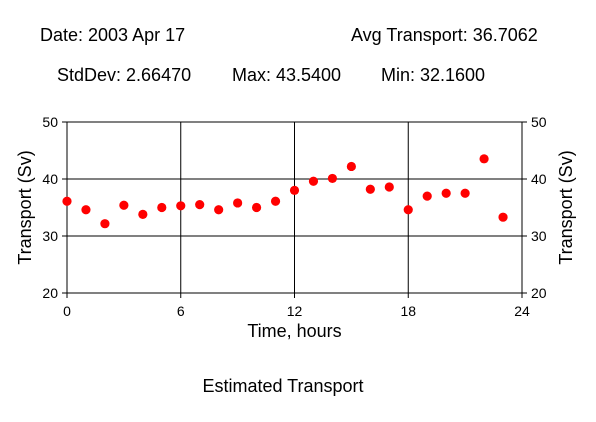 This screenshot has height=422, width=596. Describe the element at coordinates (67, 311) in the screenshot. I see `x-tick-label: 0` at that location.